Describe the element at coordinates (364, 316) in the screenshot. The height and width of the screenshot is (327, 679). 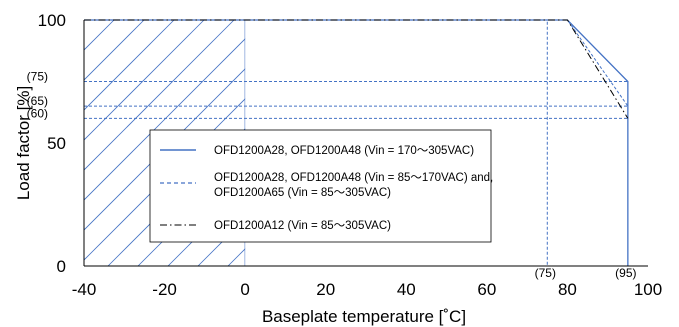
I see `x-axis-label: Baseplate temperature [˚C]` at that location.